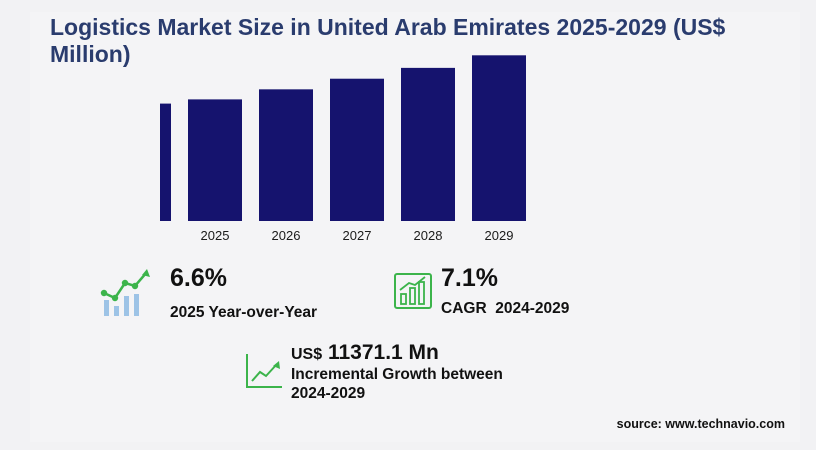  I want to click on tick-label-2028: 2028, so click(428, 235).